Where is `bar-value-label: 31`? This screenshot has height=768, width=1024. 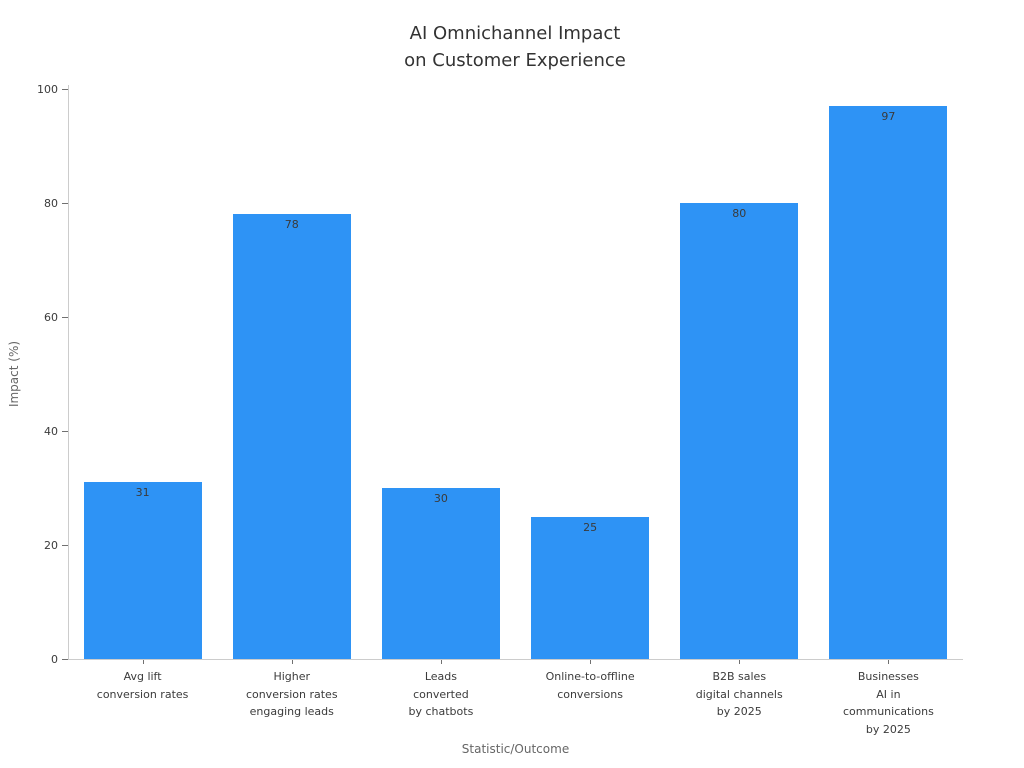
bar-value-label: 31 is located at coordinates (142, 493).